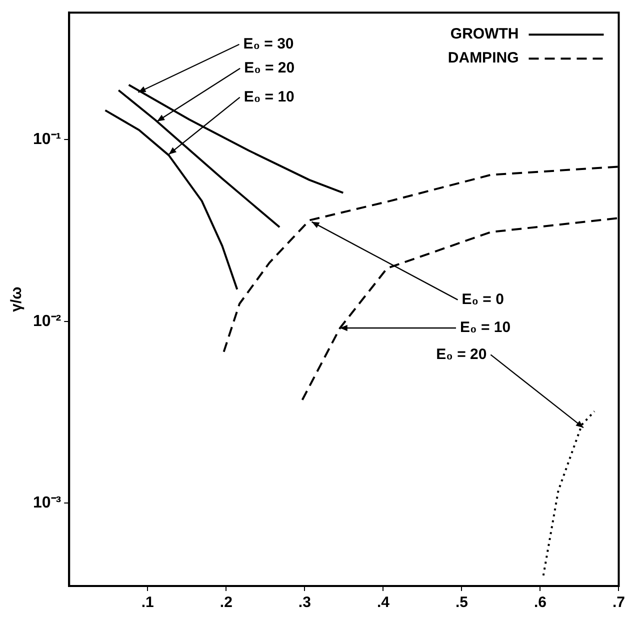 Image resolution: width=628 pixels, height=619 pixels. What do you see at coordinates (47, 503) in the screenshot?
I see `y-tick-label: 10⁻³` at bounding box center [47, 503].